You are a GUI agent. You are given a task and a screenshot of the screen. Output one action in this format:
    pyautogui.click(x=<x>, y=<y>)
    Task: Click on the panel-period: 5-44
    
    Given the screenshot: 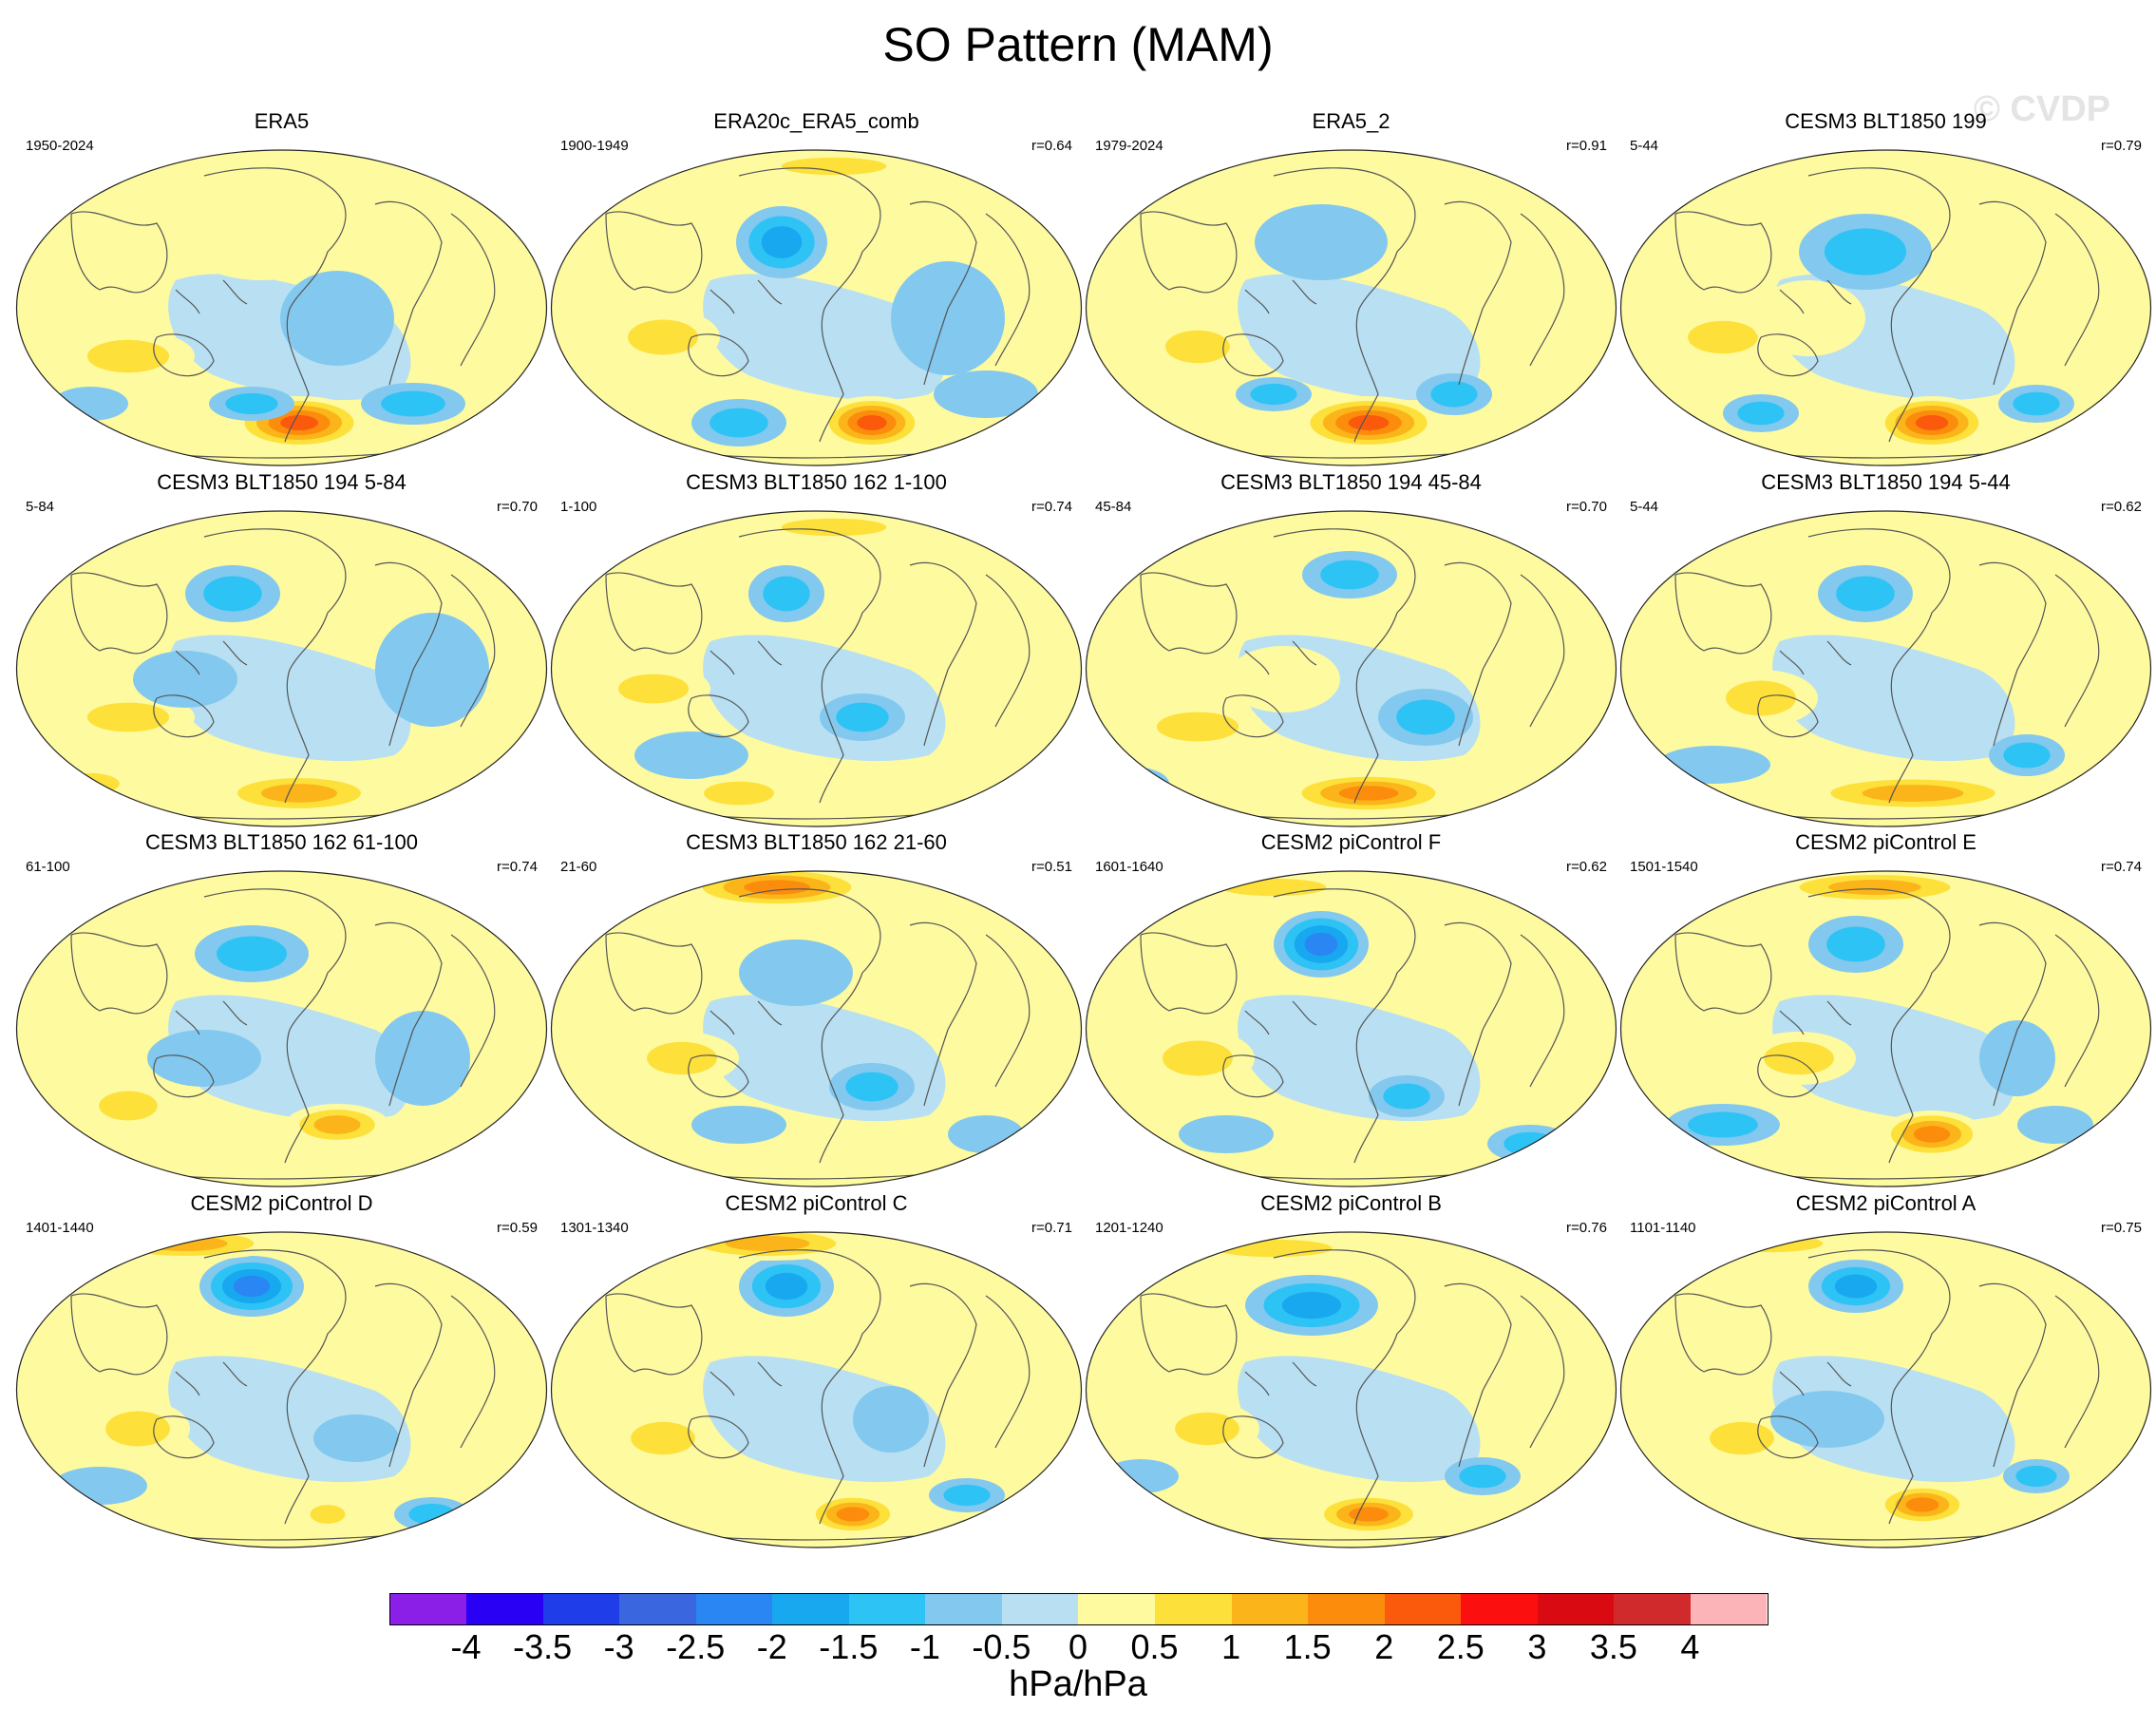 What is the action you would take?
    pyautogui.click(x=1645, y=507)
    